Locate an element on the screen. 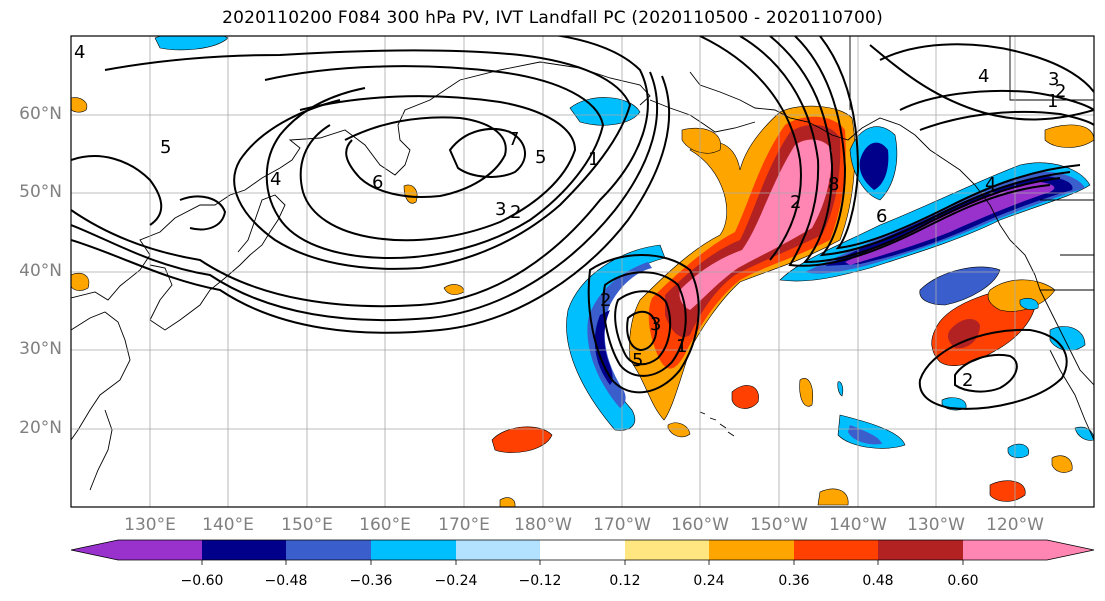  colorbar-label: 0.48 is located at coordinates (878, 581).